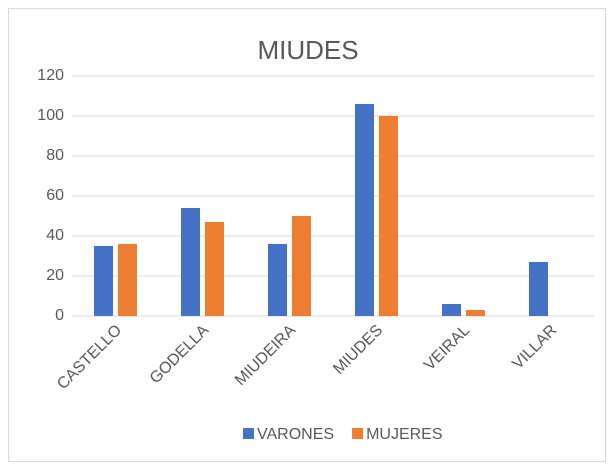  Describe the element at coordinates (55, 155) in the screenshot. I see `y-tick-label: 80` at that location.